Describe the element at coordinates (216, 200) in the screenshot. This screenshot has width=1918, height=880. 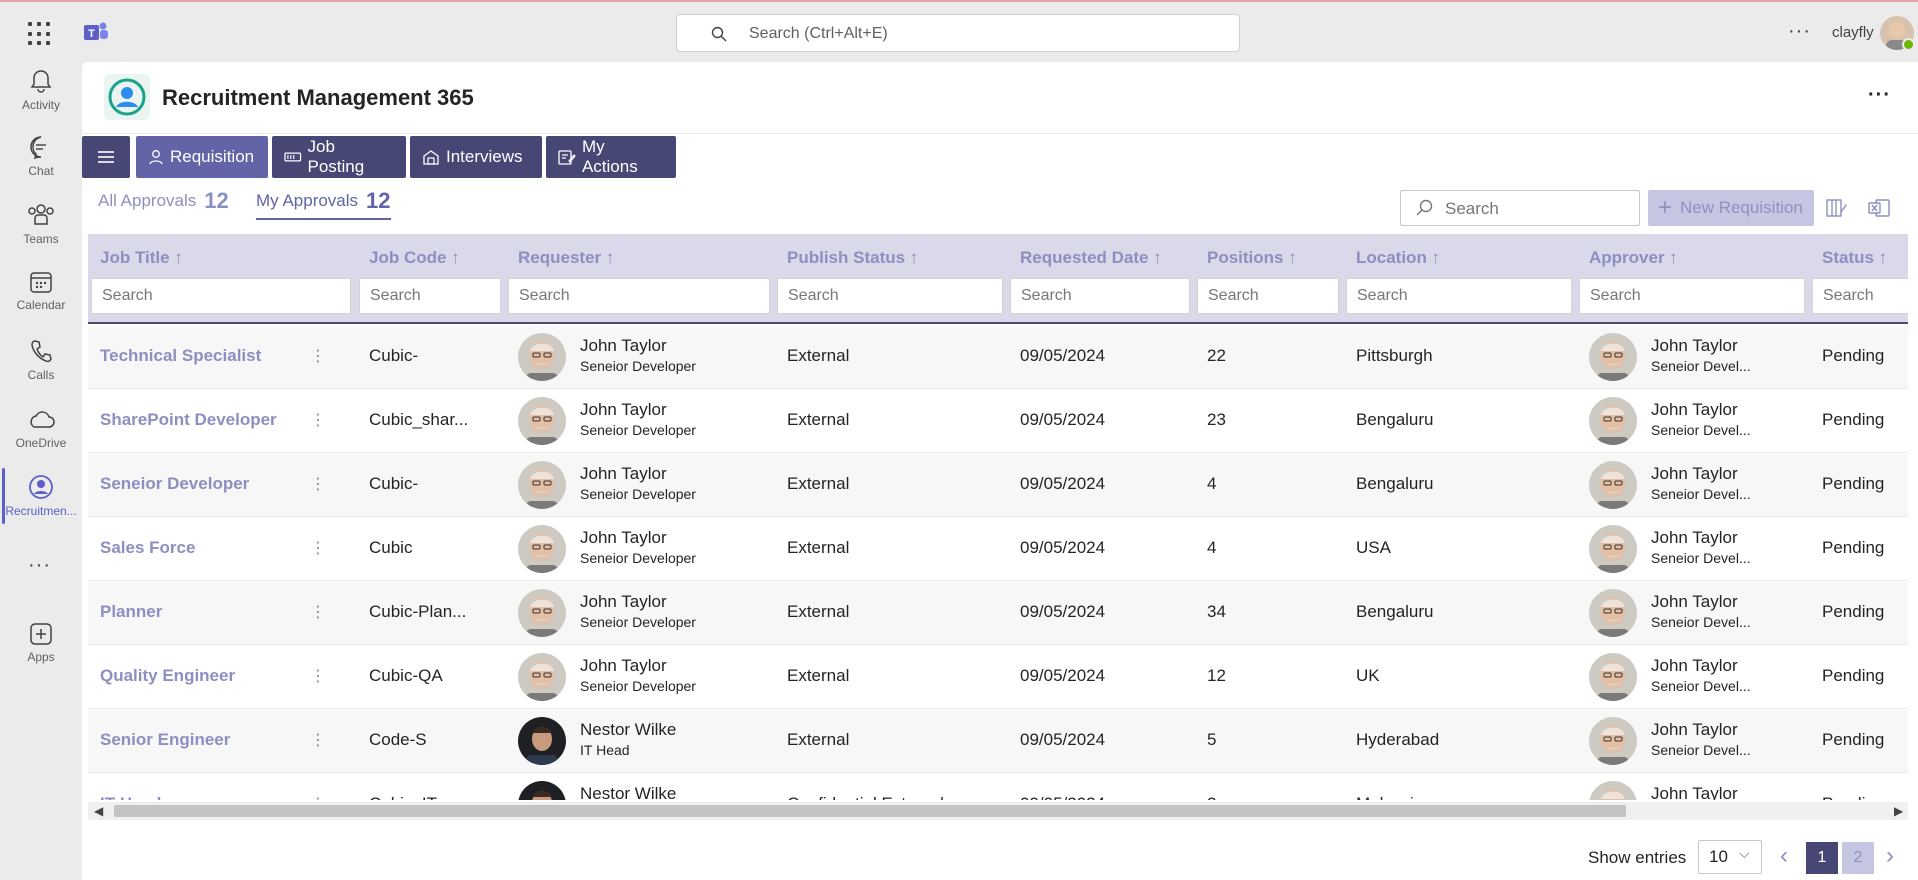
I see `tab-count: 12` at that location.